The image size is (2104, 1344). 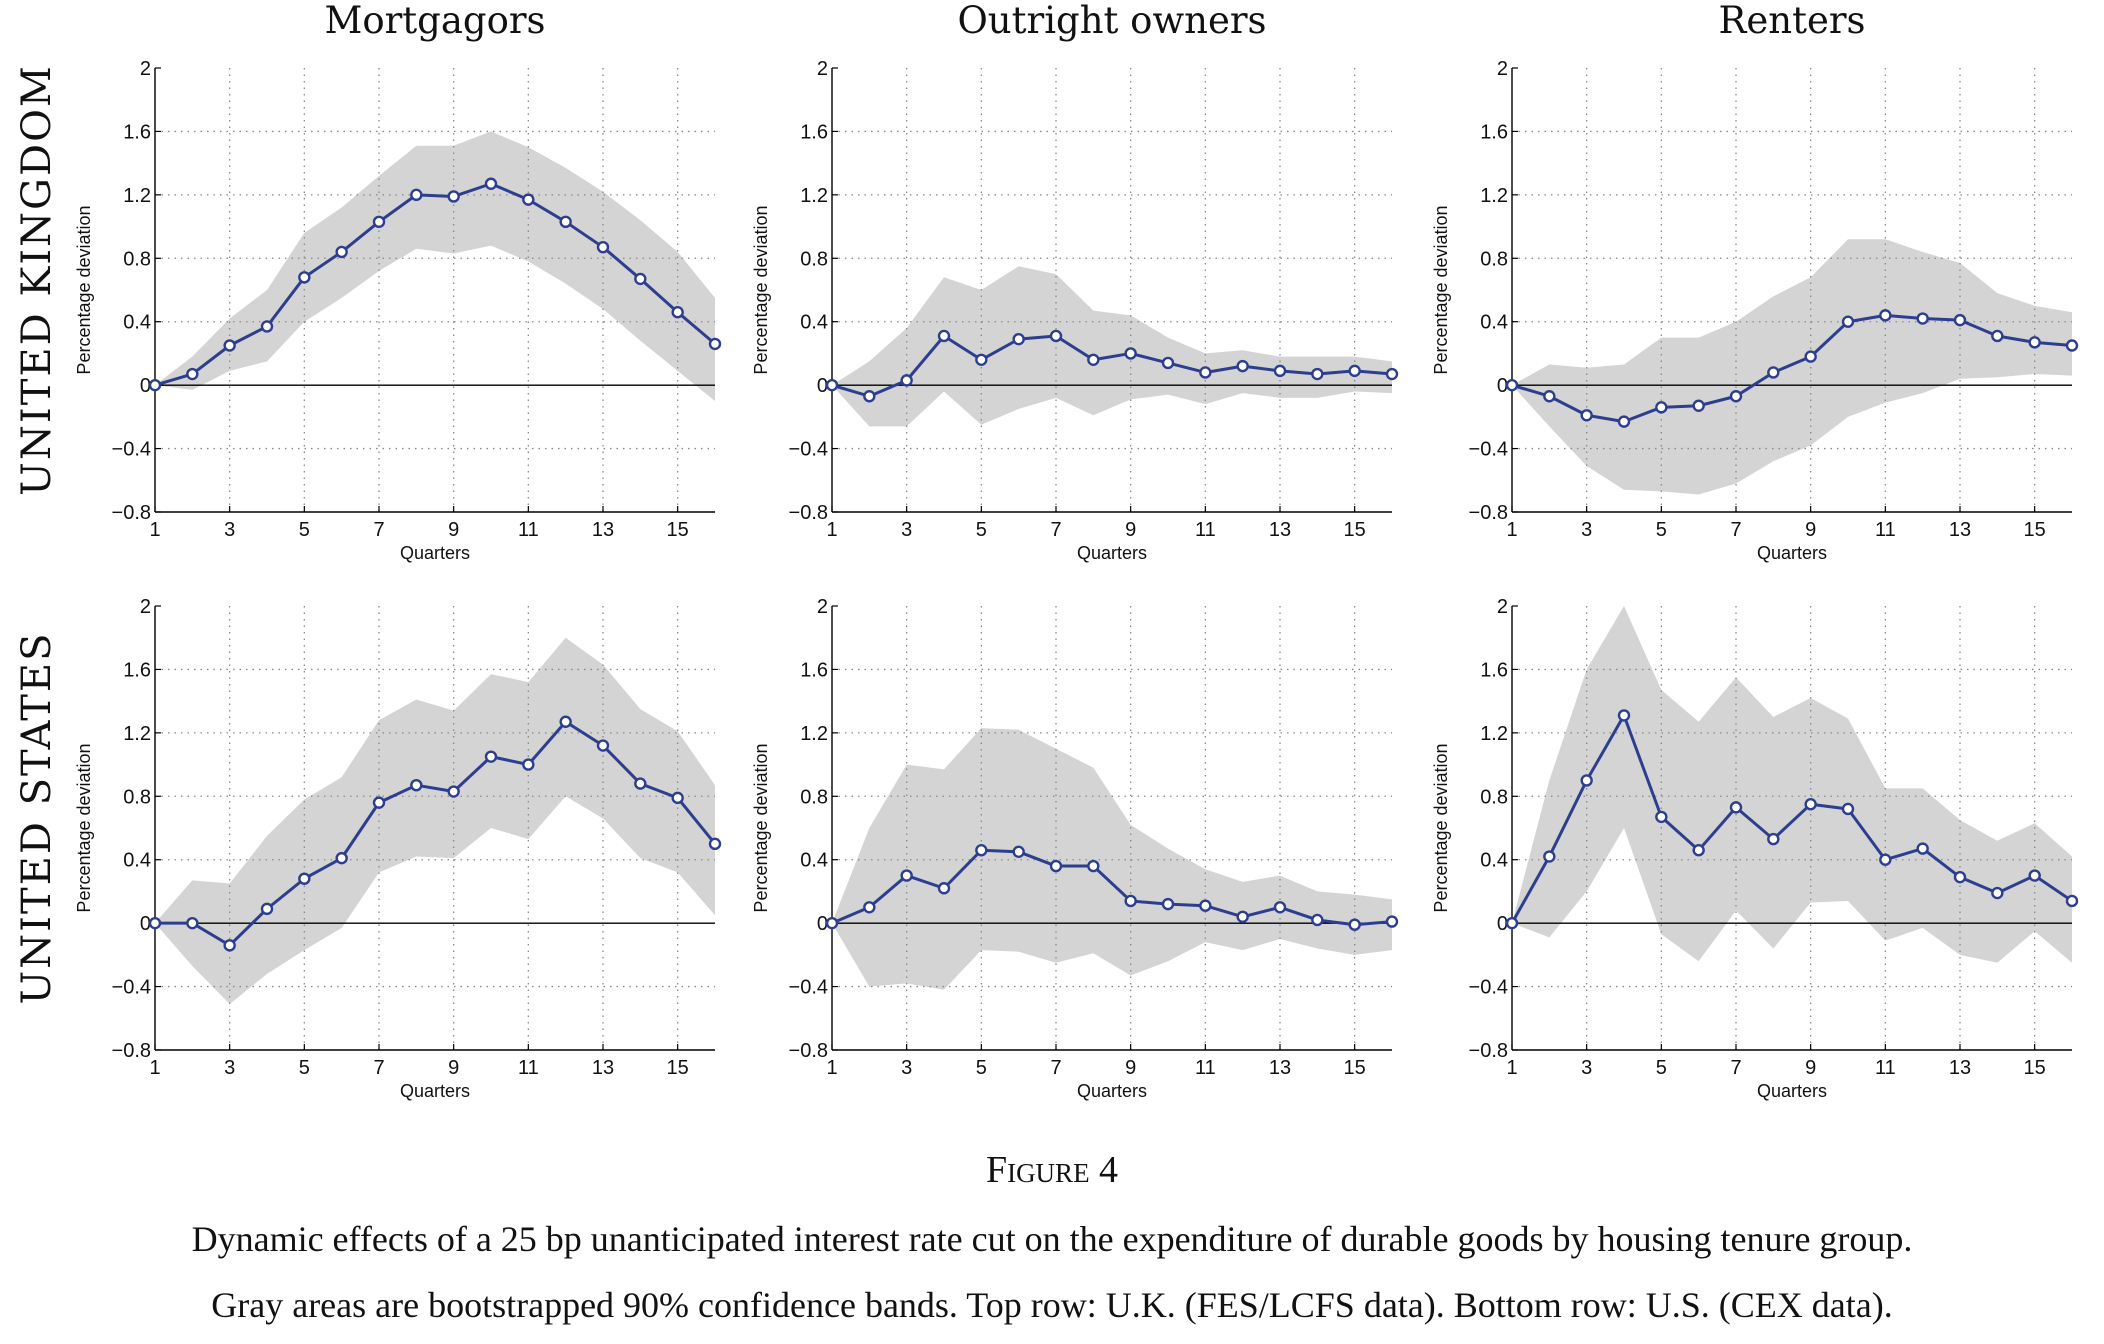 What do you see at coordinates (131, 450) in the screenshot?
I see `y-tick-label: −0.4` at bounding box center [131, 450].